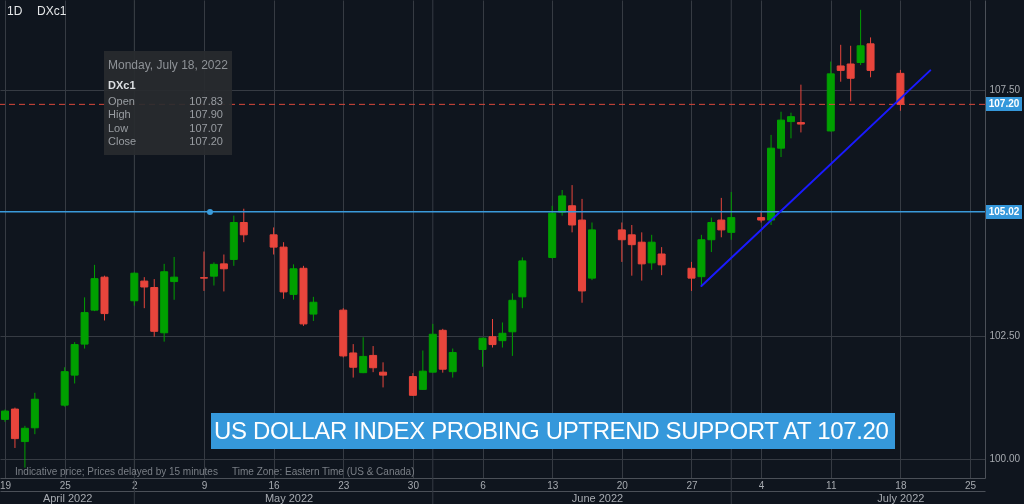 Image resolution: width=1024 pixels, height=504 pixels. I want to click on ref-line-label: 105.02, so click(1004, 211).